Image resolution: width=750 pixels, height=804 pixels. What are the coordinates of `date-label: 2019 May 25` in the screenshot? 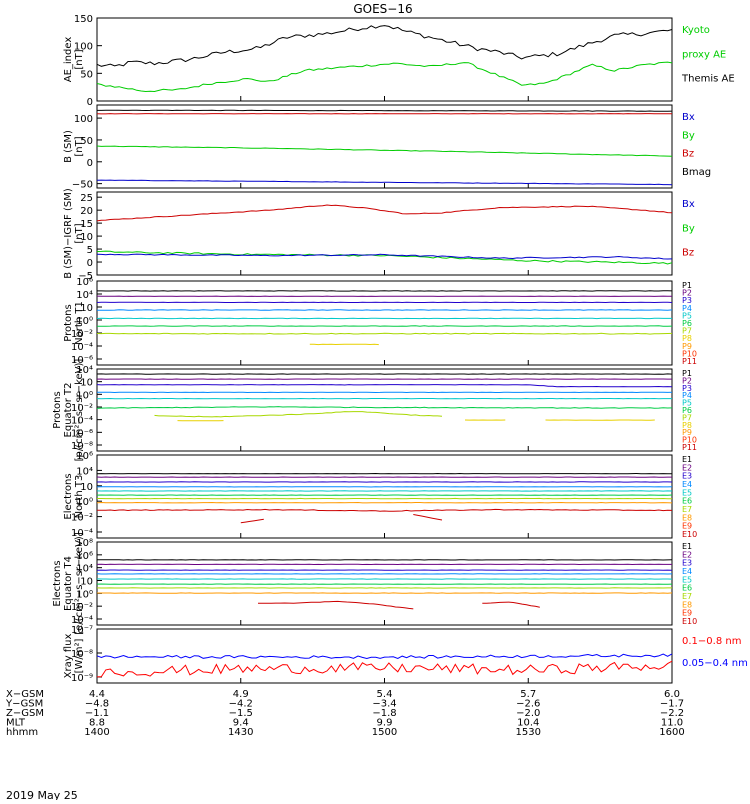 It's located at (42, 794).